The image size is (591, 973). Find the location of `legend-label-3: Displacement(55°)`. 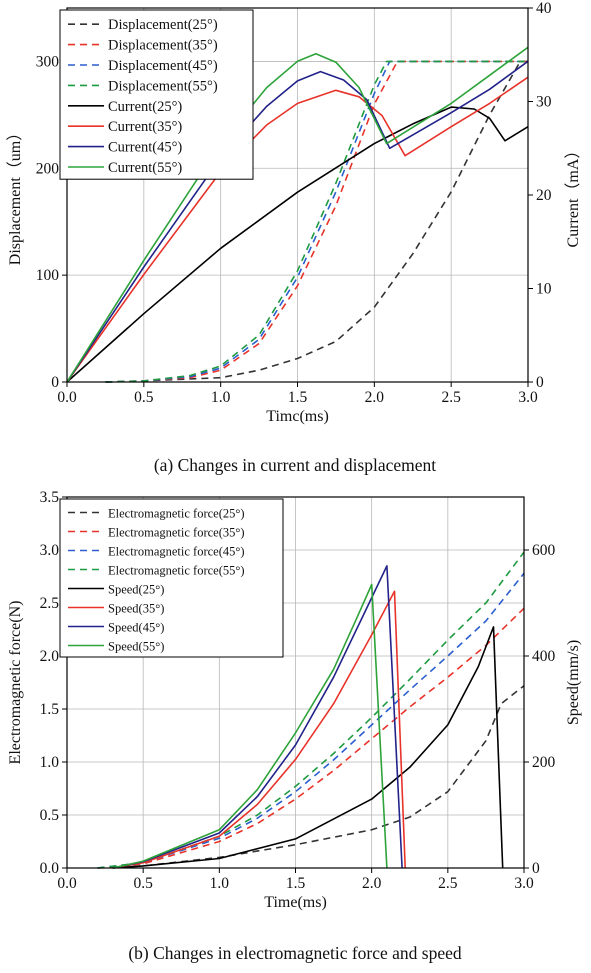

legend-label-3: Displacement(55°) is located at coordinates (163, 86).